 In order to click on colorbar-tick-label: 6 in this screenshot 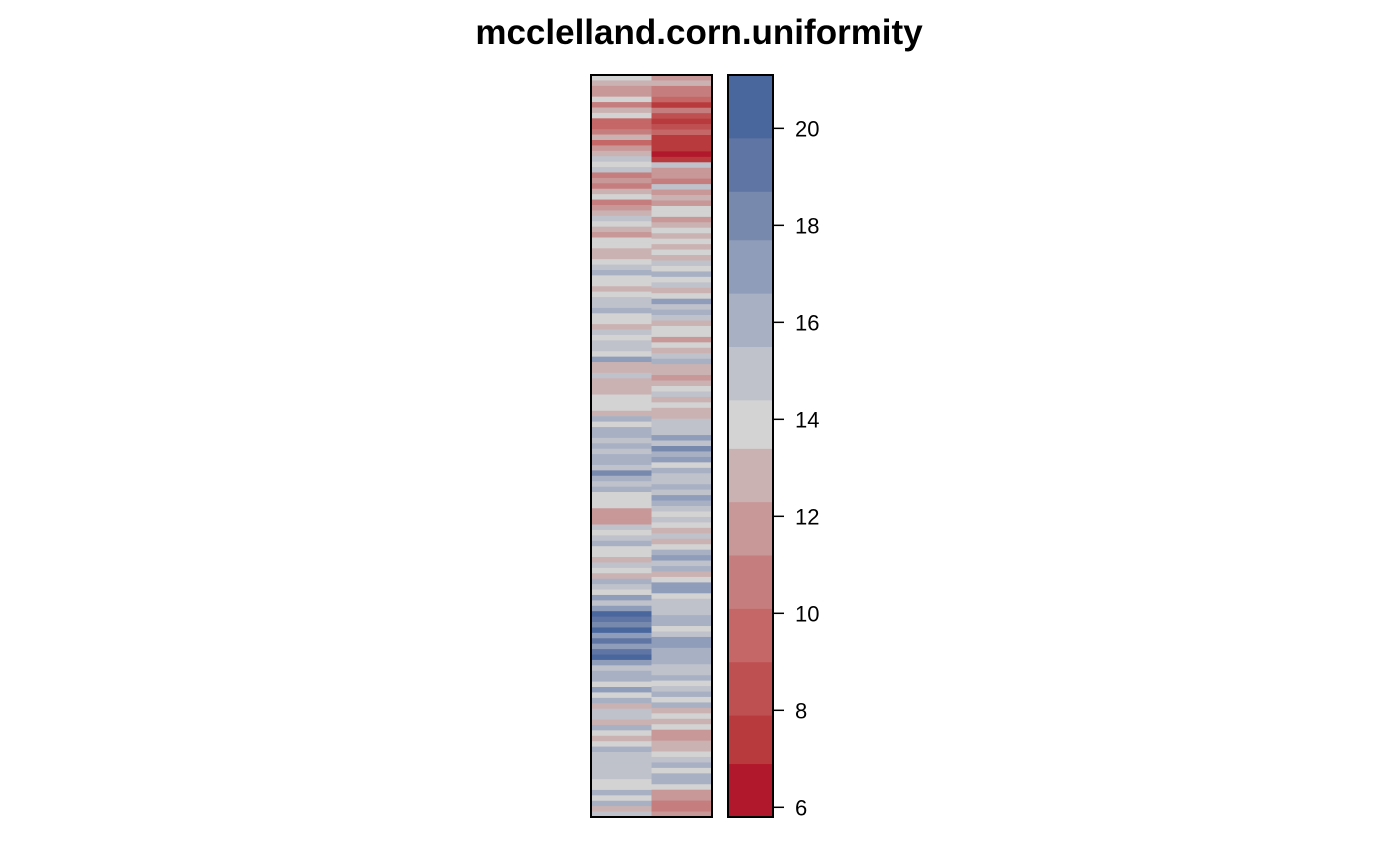, I will do `click(801, 807)`.